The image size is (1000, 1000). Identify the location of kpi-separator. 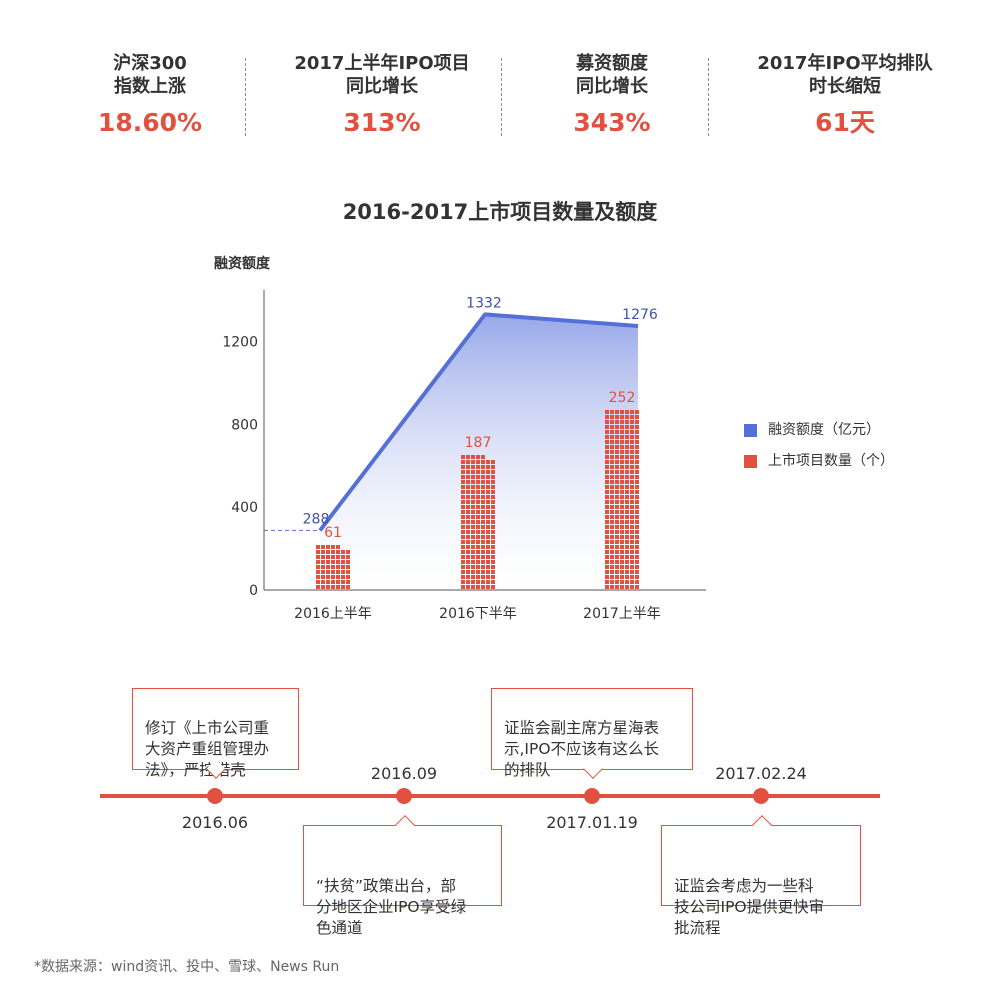
(501, 97).